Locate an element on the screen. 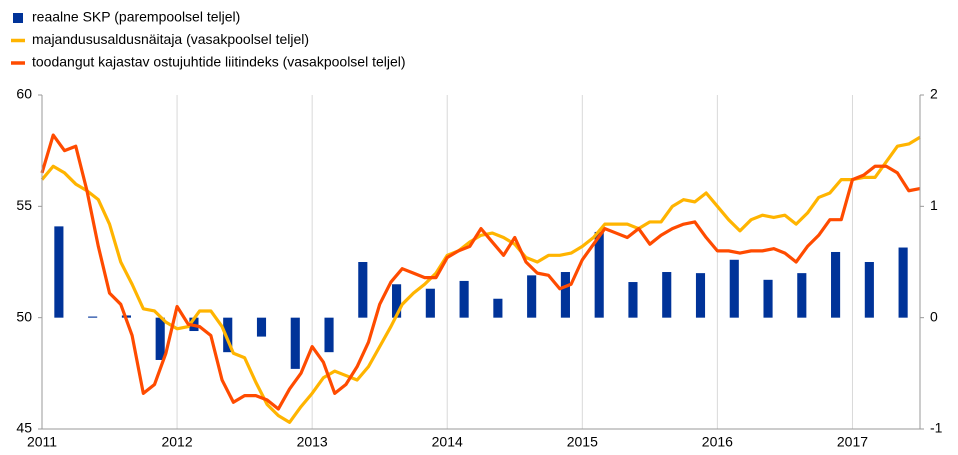 The image size is (958, 455). x-tick-label: 2016 is located at coordinates (717, 442).